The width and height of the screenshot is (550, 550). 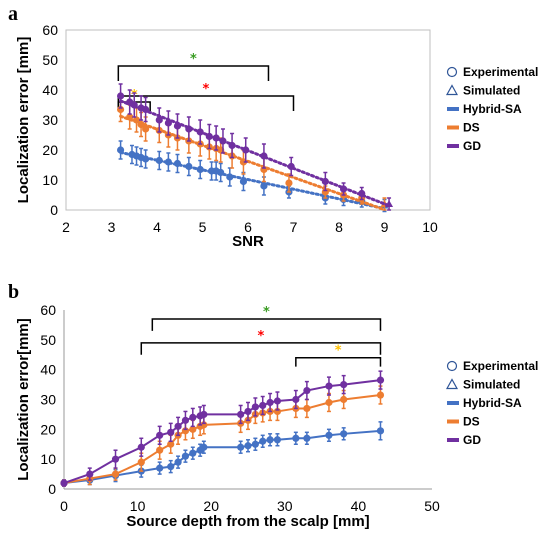 I want to click on data-point-triangle, so click(x=389, y=203).